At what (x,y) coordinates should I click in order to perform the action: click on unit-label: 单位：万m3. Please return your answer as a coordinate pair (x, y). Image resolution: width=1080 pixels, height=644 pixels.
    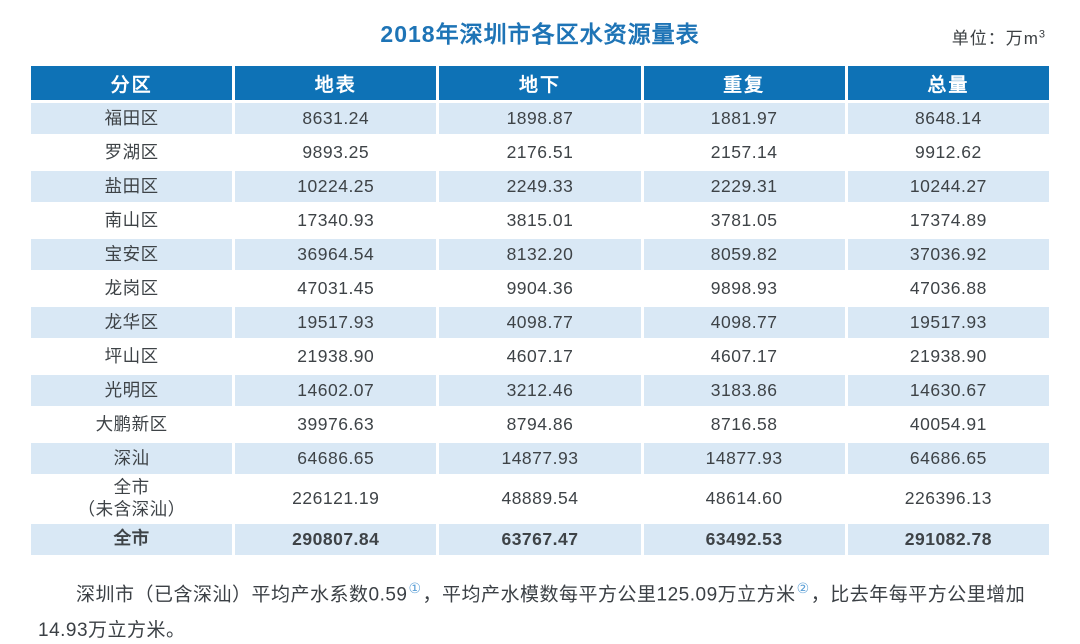
    Looking at the image, I should click on (999, 36).